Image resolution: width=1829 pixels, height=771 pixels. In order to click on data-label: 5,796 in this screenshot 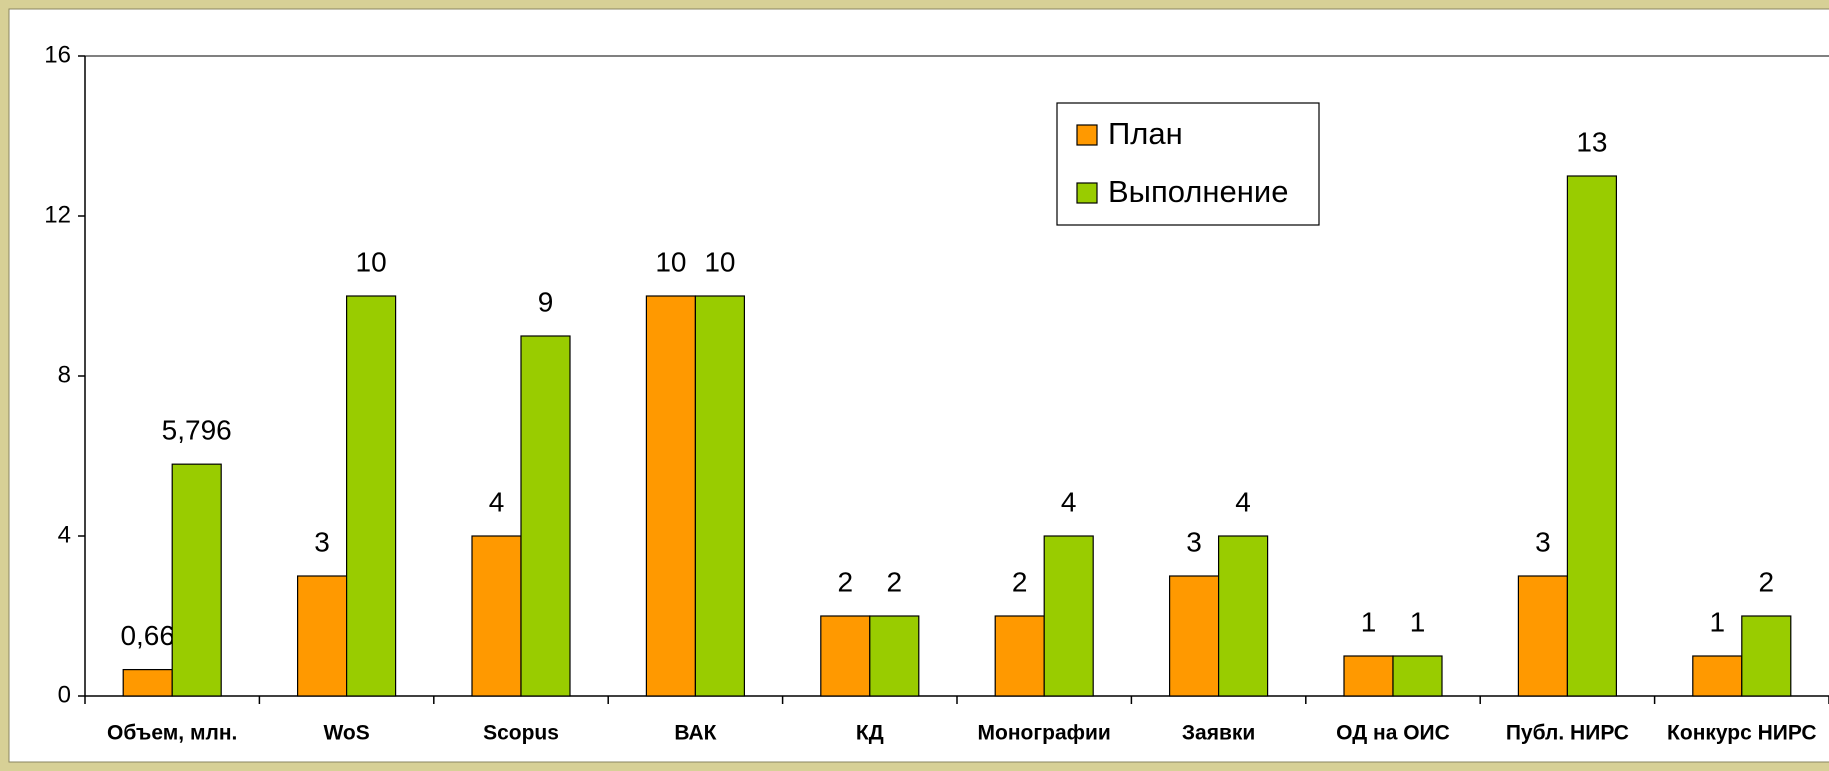, I will do `click(197, 430)`.